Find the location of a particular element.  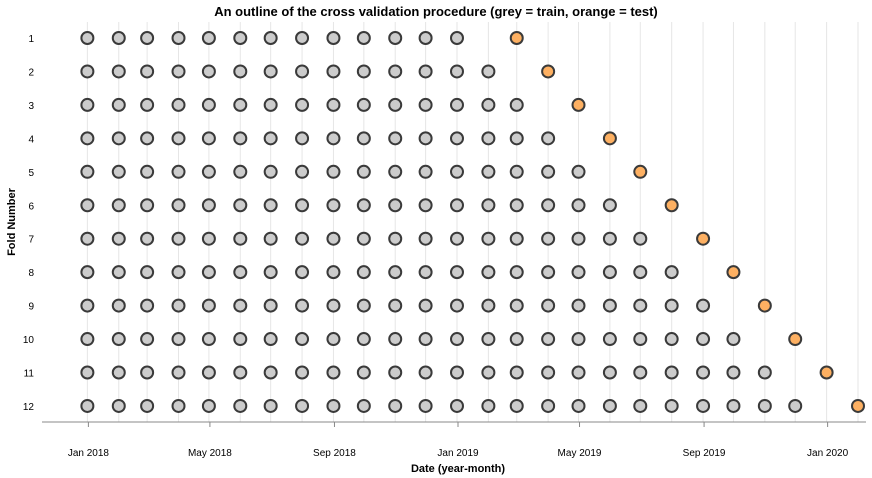

y-tick-label: 5 is located at coordinates (31, 173).